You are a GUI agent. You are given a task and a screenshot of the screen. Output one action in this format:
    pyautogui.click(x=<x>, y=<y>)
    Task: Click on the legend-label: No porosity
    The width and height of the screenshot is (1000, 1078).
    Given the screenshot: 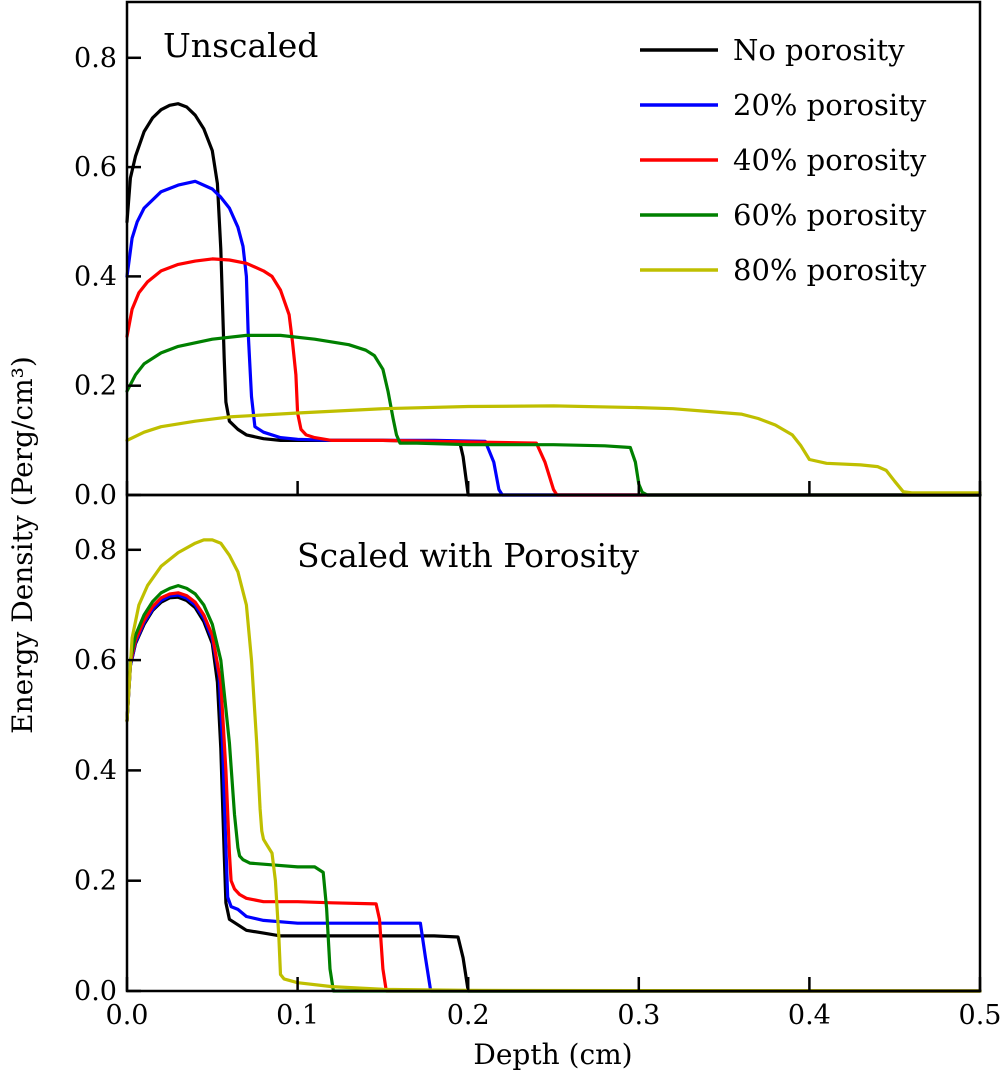 What is the action you would take?
    pyautogui.click(x=819, y=50)
    